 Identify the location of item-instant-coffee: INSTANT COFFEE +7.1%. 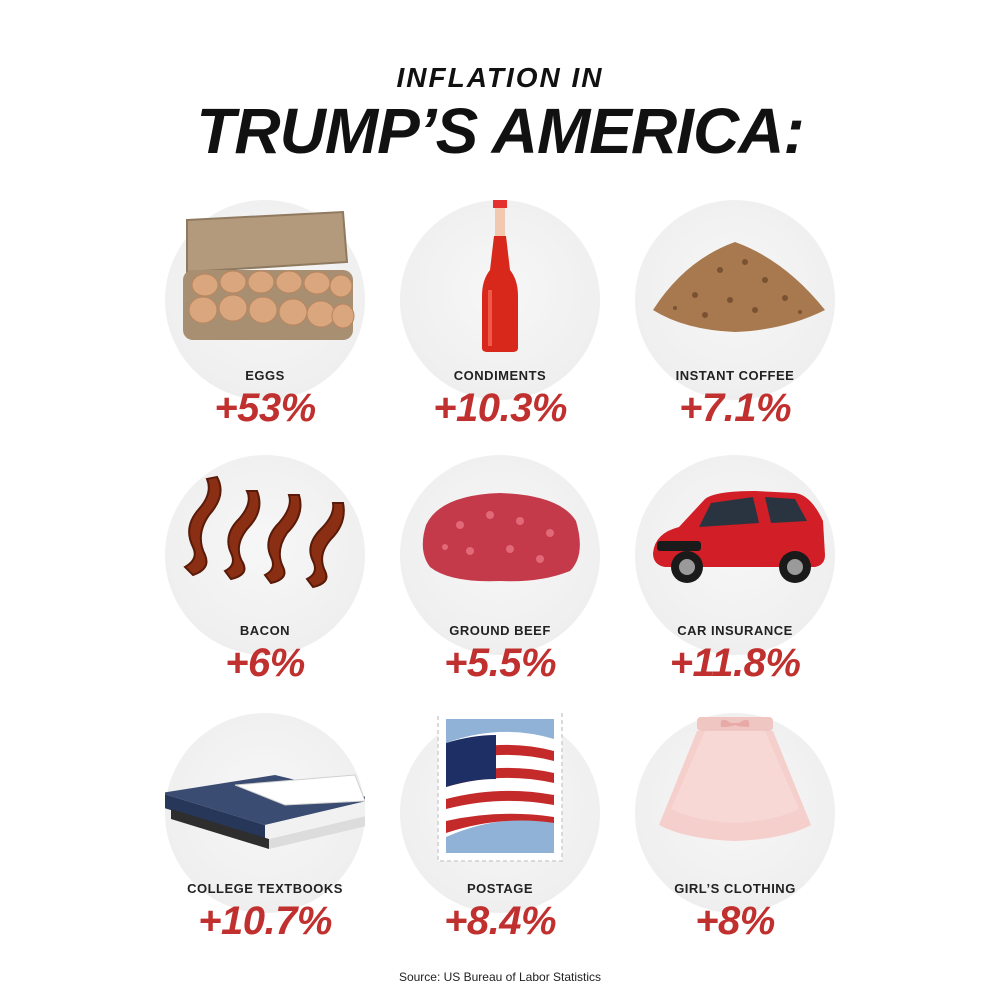
(735, 320).